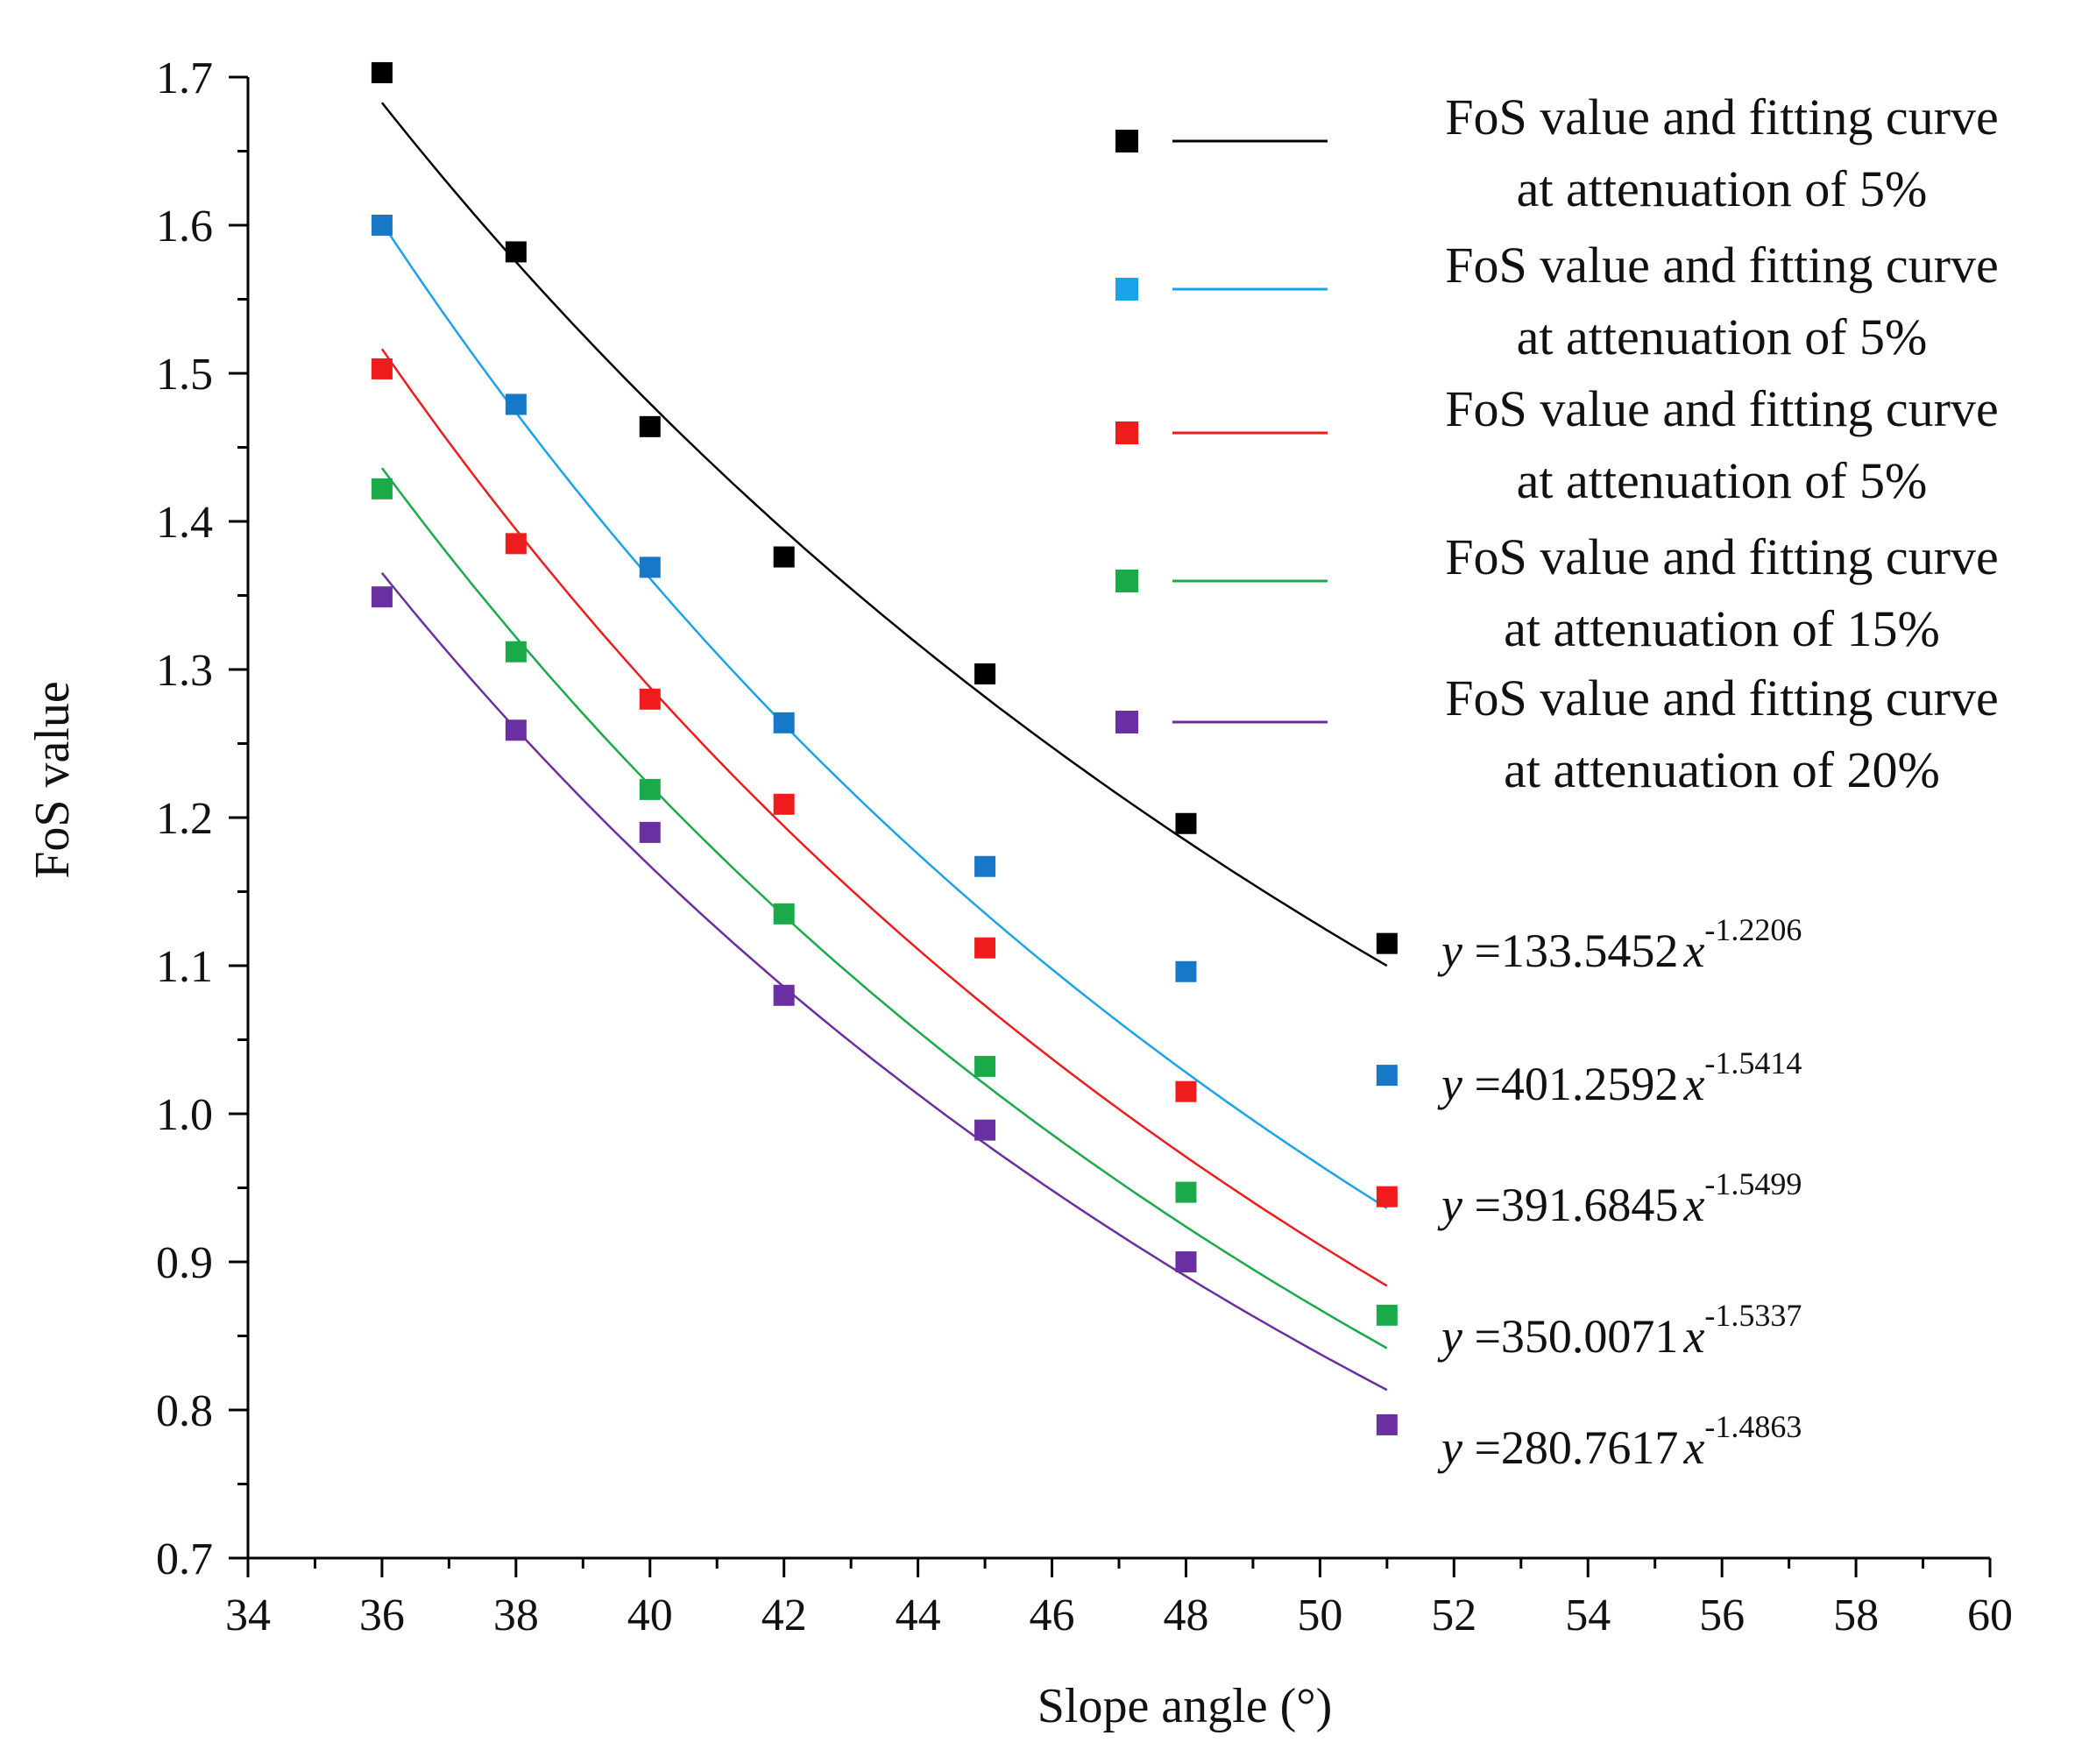 Image resolution: width=2089 pixels, height=1764 pixels. Describe the element at coordinates (516, 252) in the screenshot. I see `data-point-s1-p2` at that location.